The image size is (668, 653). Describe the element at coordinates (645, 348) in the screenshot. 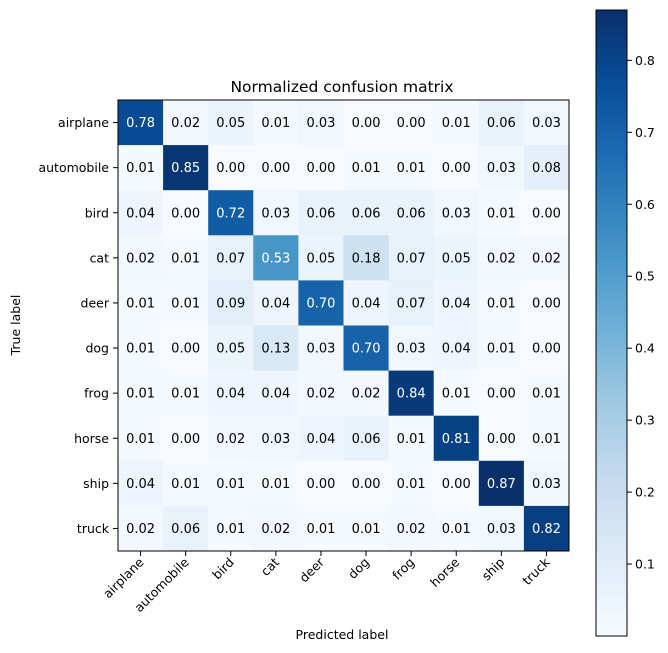

I see `colorbar-tick-label: 0.4` at that location.